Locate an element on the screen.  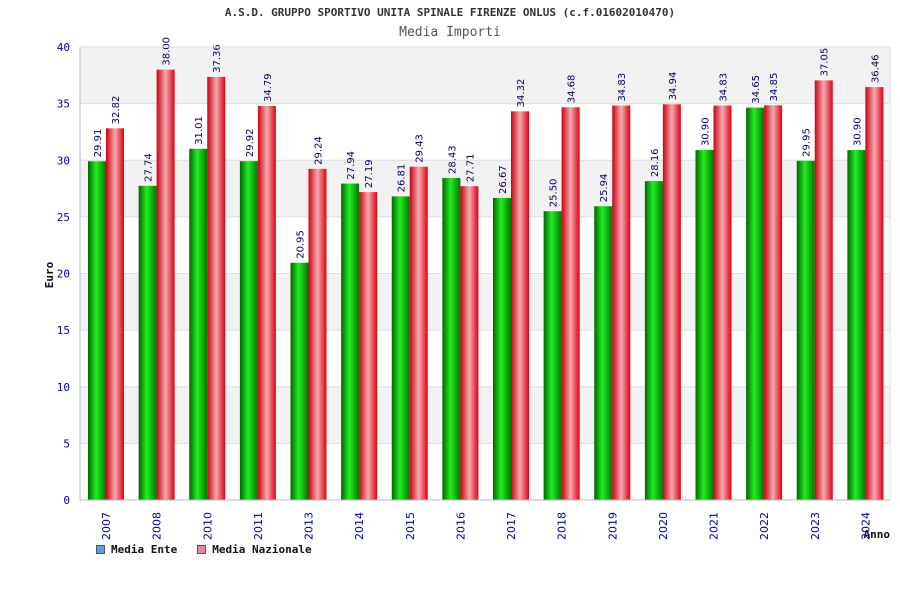
data-label: 29.91 is located at coordinates (98, 143).